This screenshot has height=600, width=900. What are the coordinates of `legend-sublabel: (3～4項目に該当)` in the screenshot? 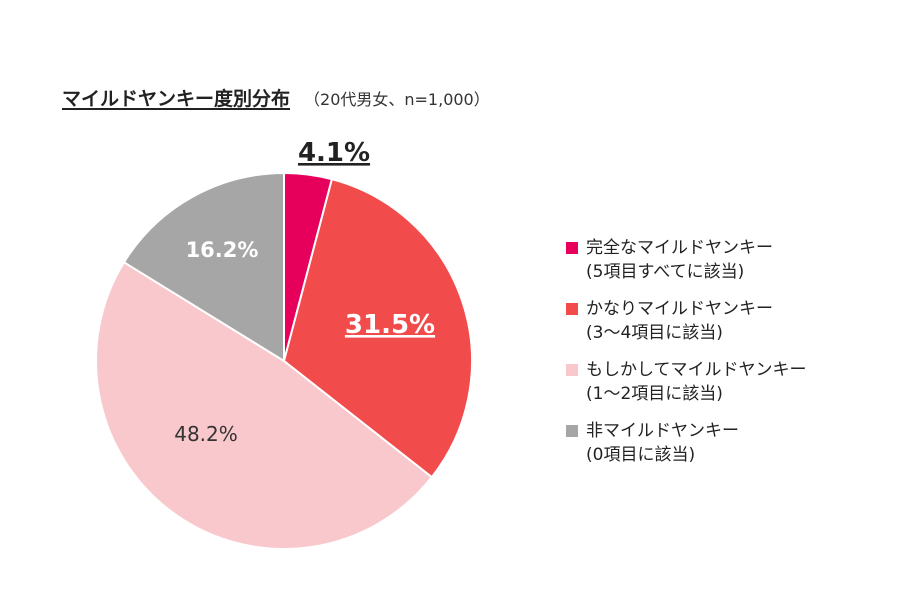 It's located at (654, 333).